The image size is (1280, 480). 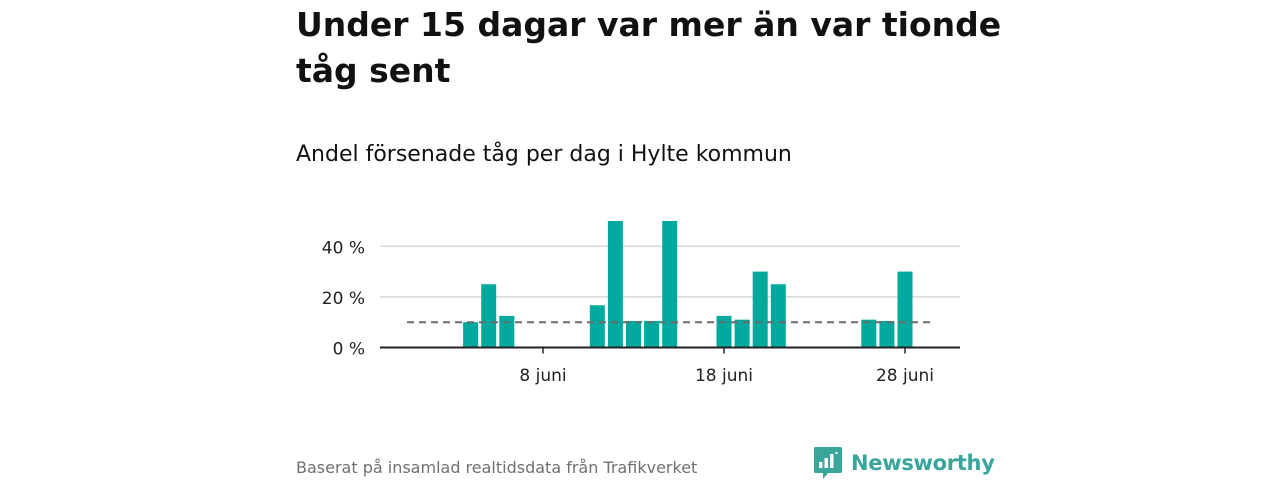 I want to click on y-tick-label: 0 %, so click(x=349, y=350).